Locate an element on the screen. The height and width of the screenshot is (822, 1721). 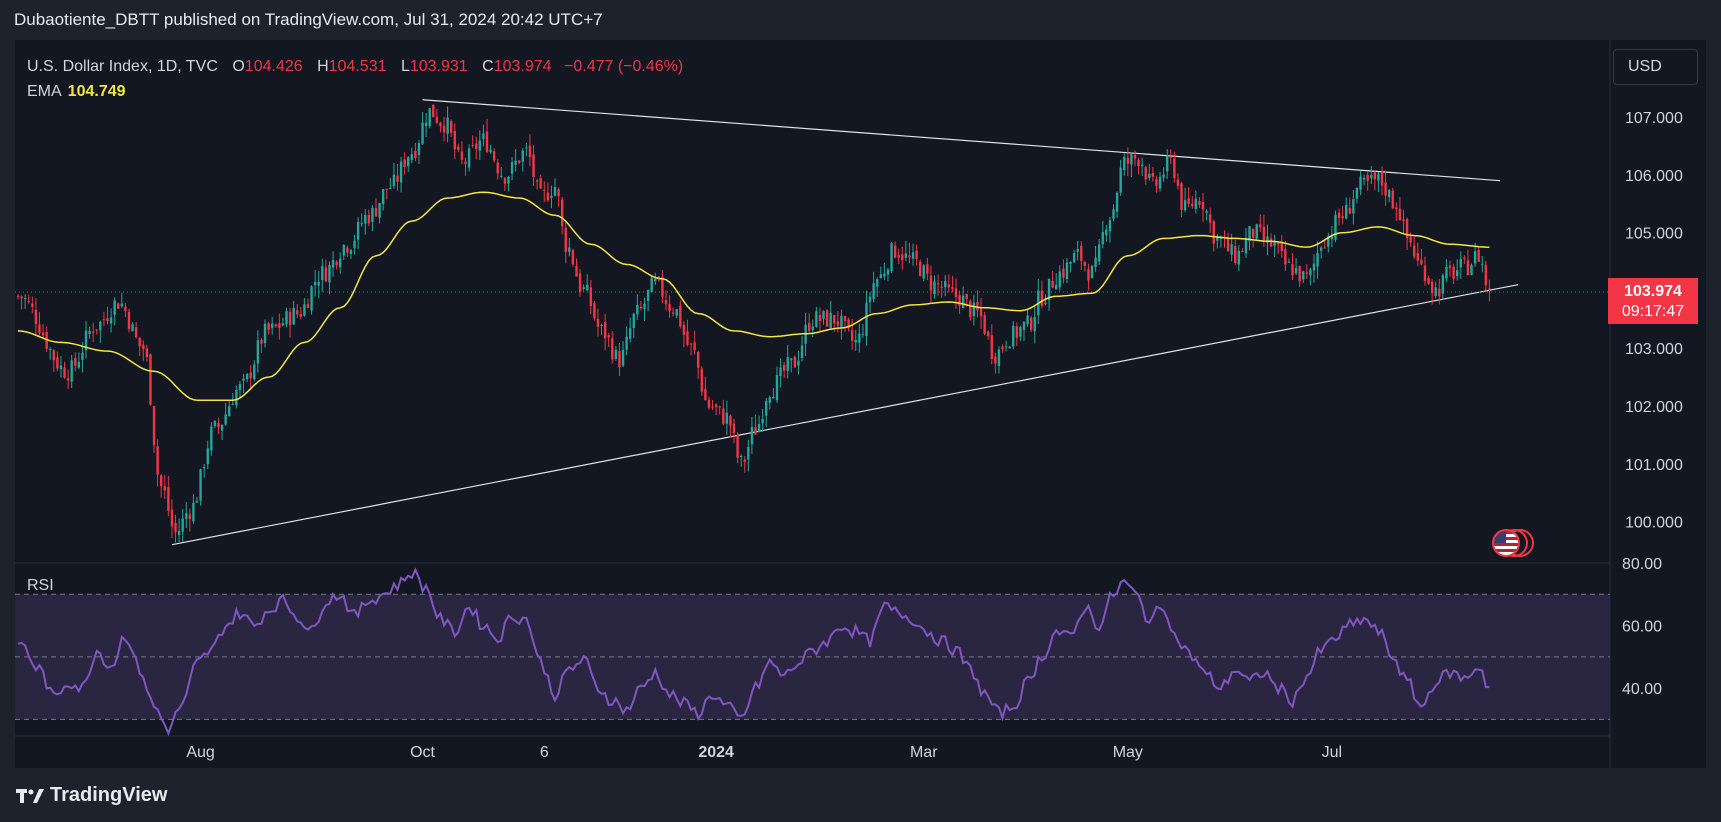
tradingview-logo: TradingView is located at coordinates (91, 795).